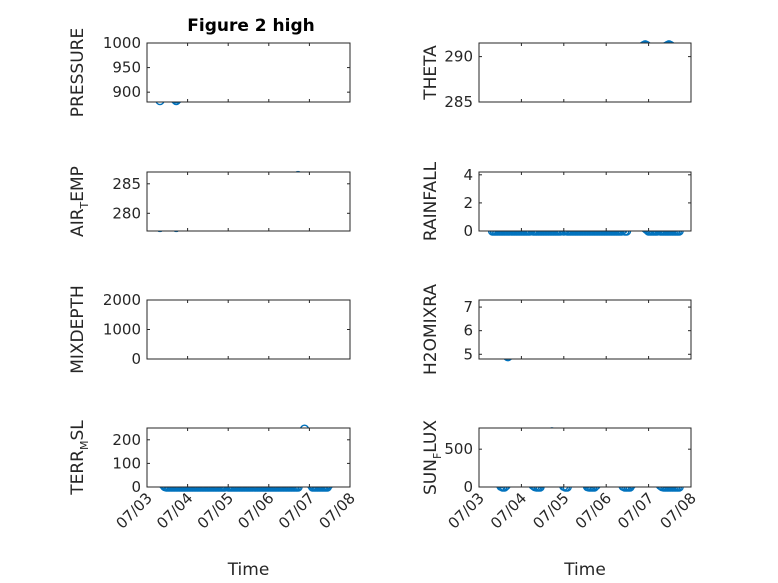 This screenshot has height=583, width=778. Describe the element at coordinates (79, 458) in the screenshot. I see `y-axis-label: TERRMSL` at that location.